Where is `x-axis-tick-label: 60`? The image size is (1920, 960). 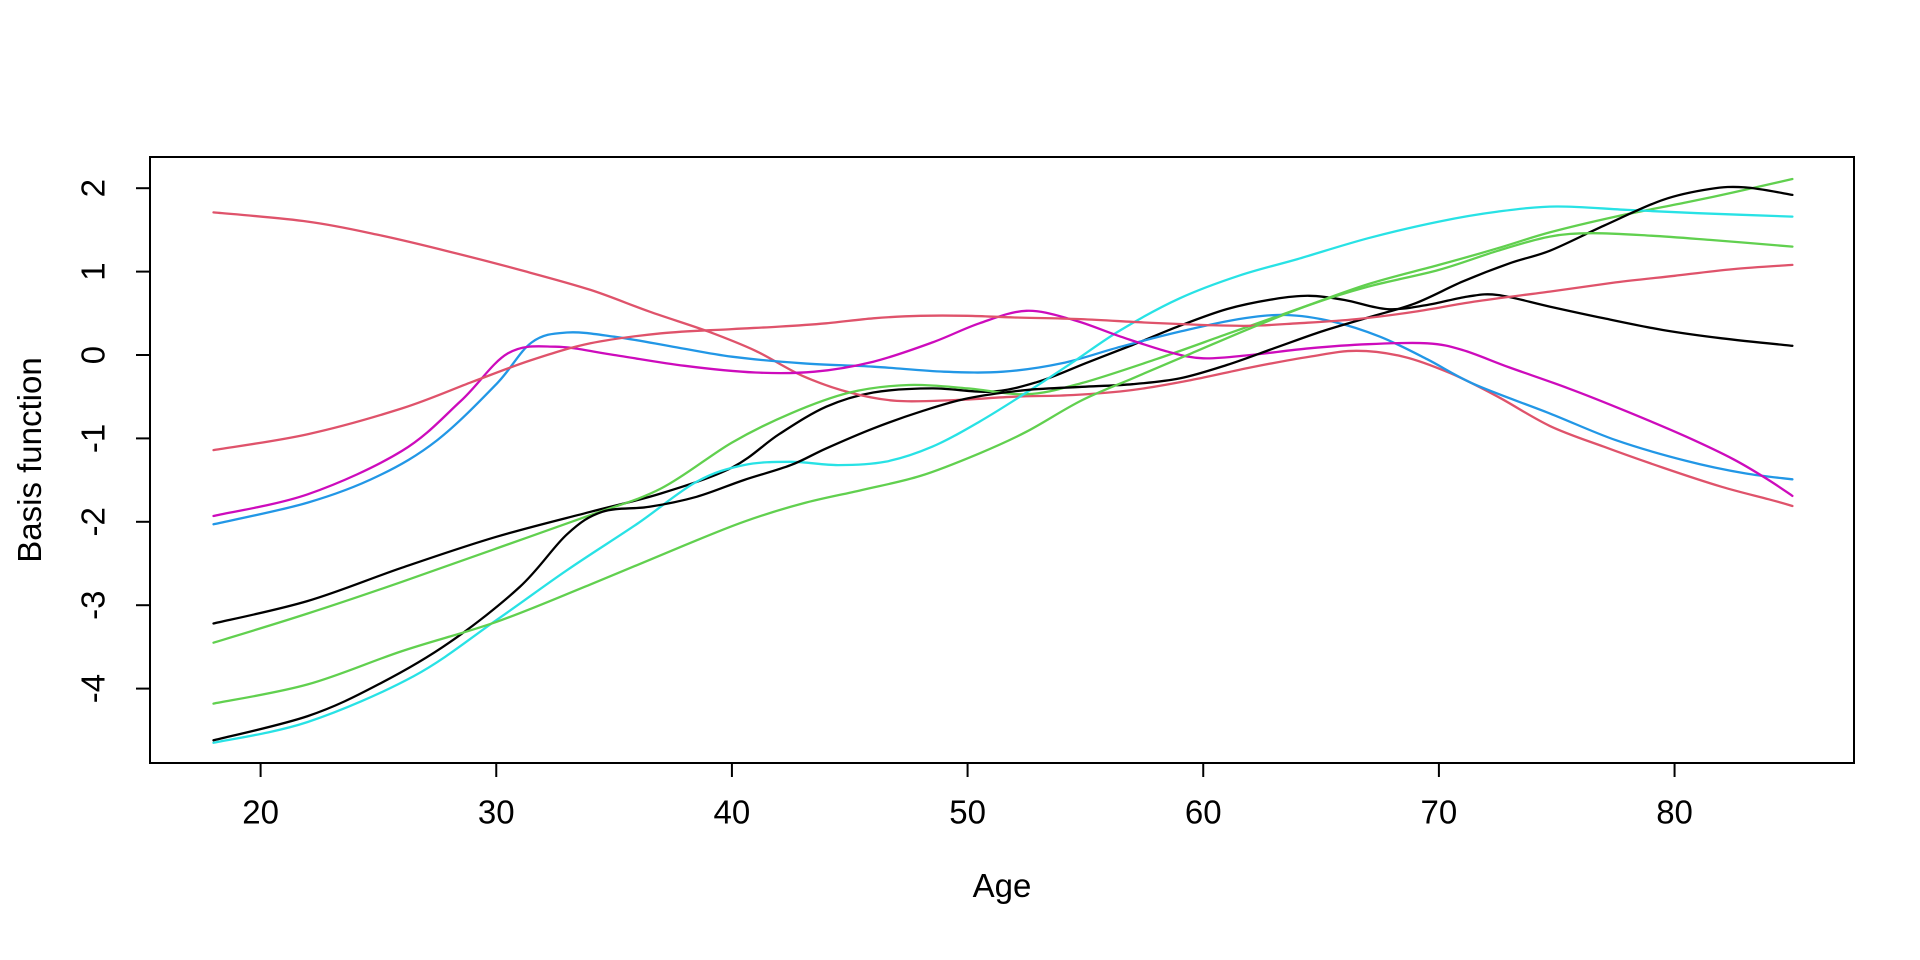
x-axis-tick-label: 60 is located at coordinates (1203, 812).